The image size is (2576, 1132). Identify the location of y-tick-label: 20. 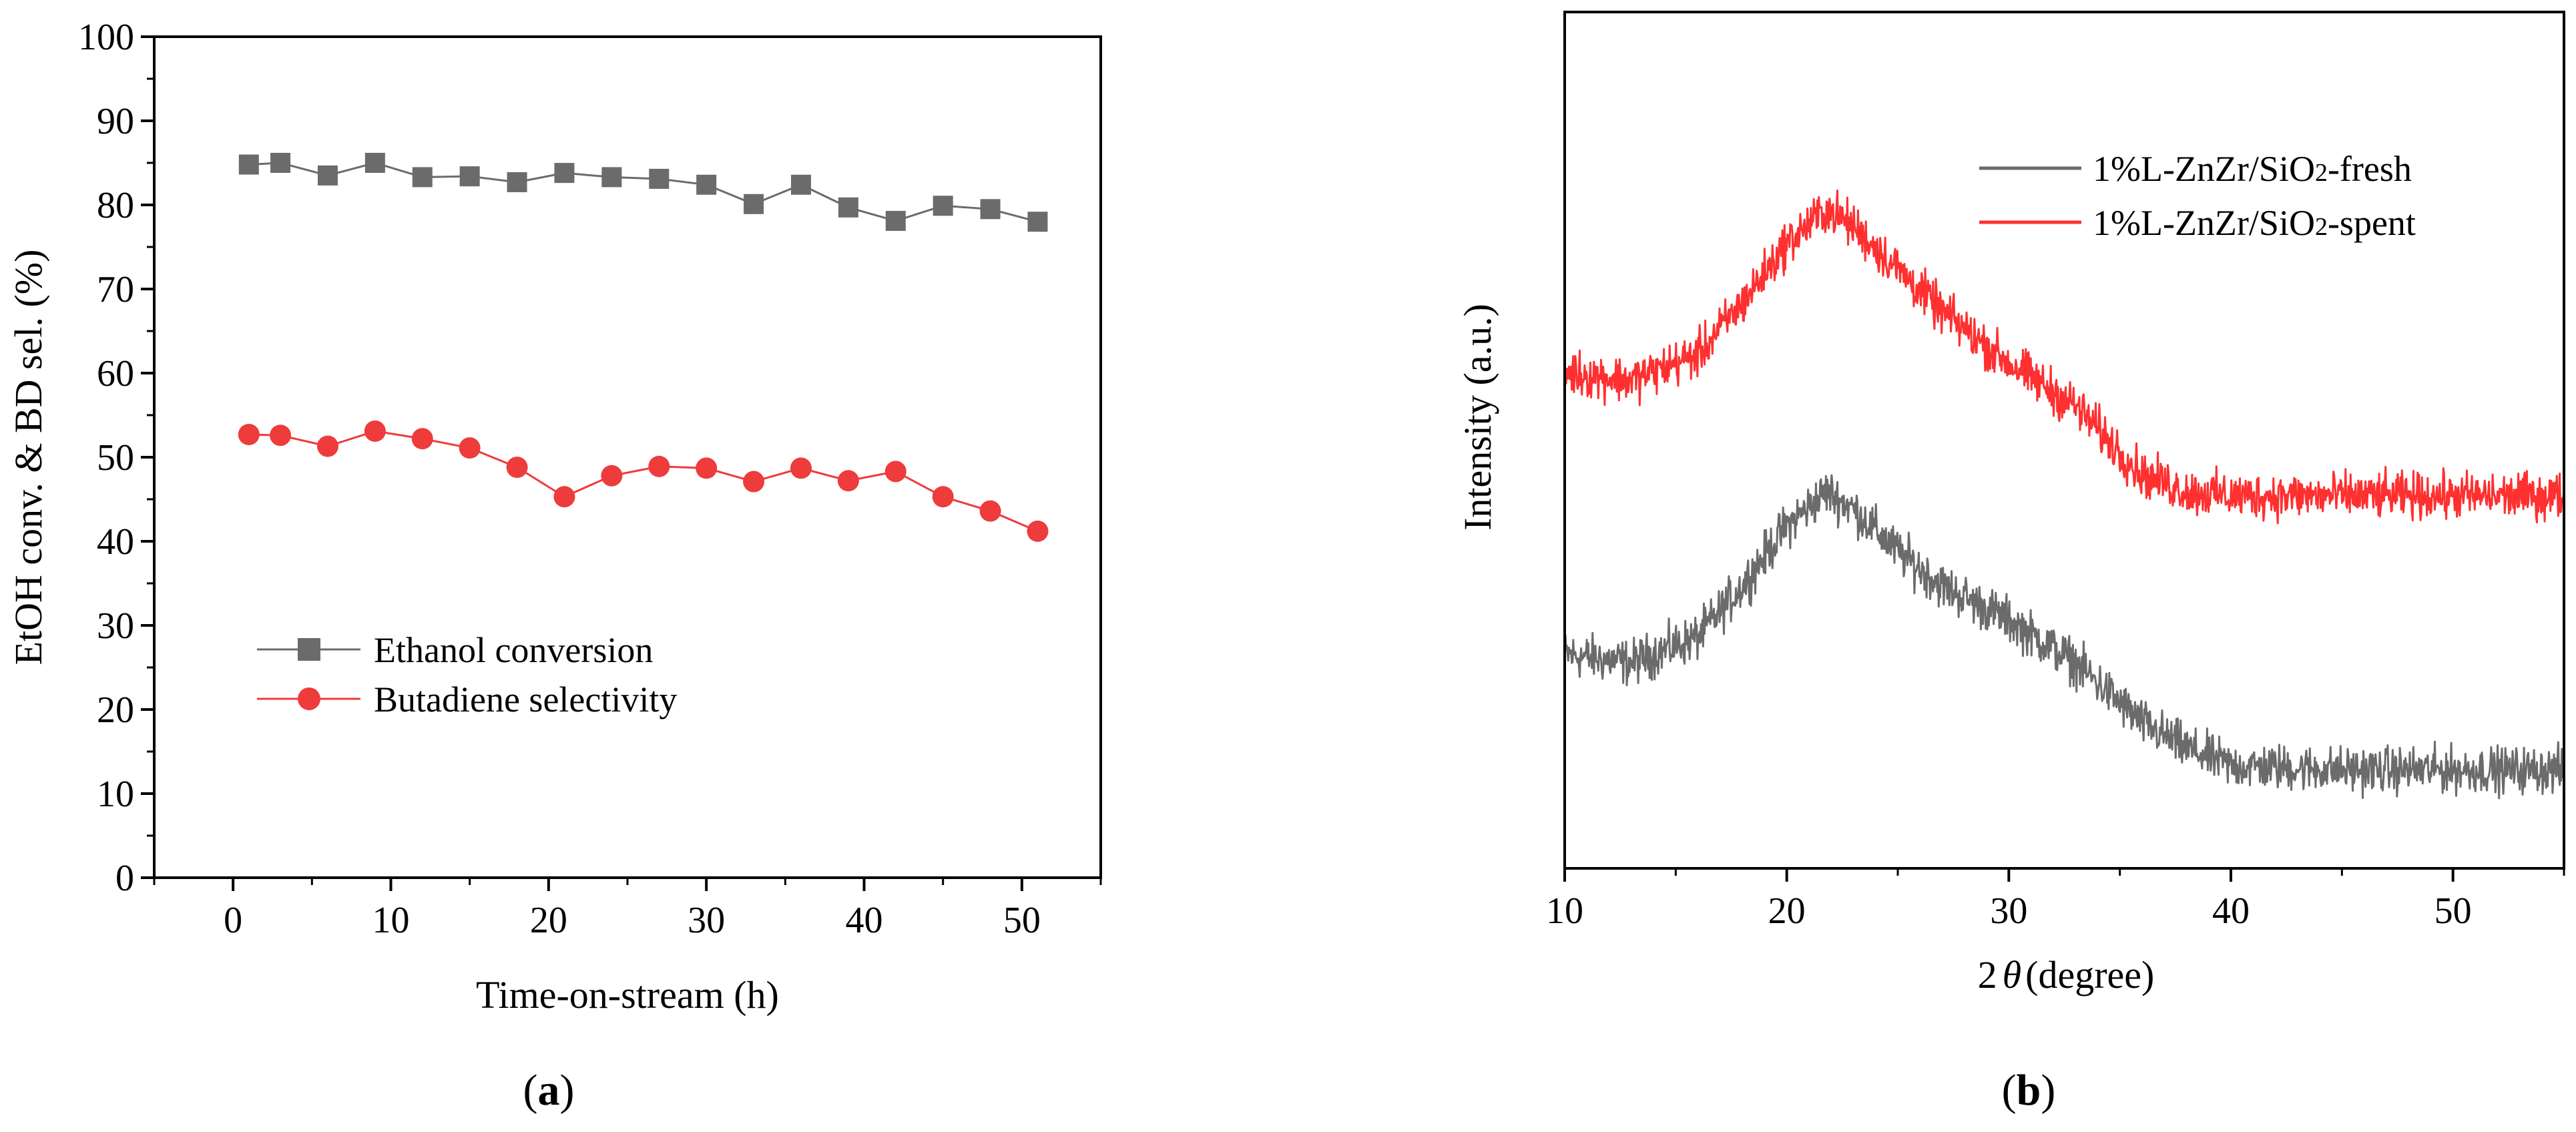
(115, 710).